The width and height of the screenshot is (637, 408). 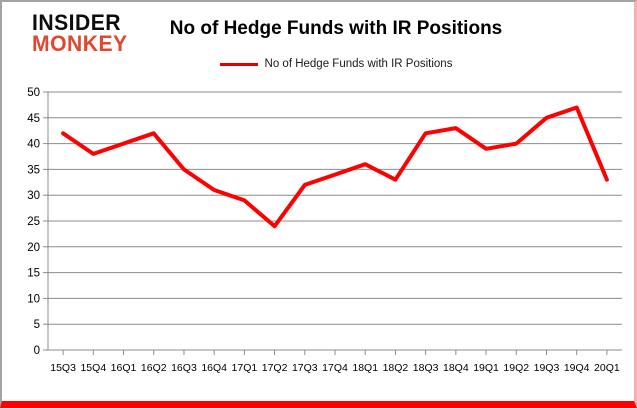 What do you see at coordinates (336, 28) in the screenshot?
I see `chart-title: No of Hedge Funds with IR Positions` at bounding box center [336, 28].